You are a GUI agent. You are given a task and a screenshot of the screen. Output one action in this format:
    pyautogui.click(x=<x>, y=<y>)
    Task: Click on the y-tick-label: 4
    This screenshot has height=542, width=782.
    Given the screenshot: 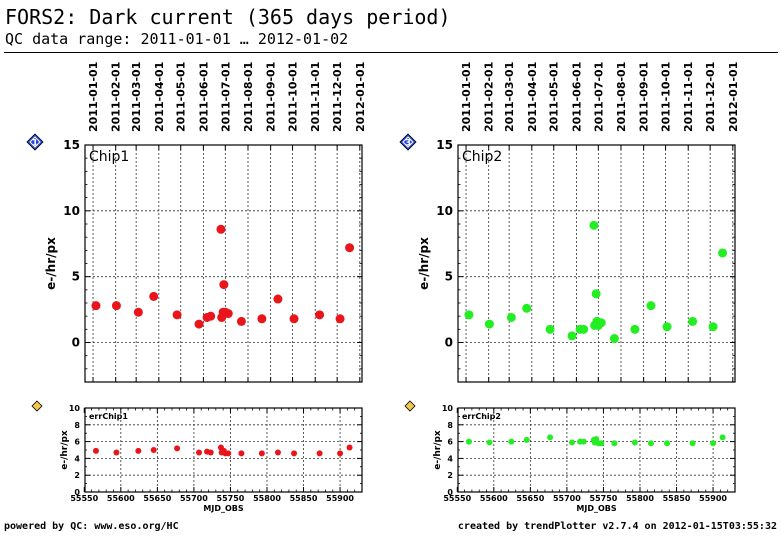 What is the action you would take?
    pyautogui.click(x=77, y=458)
    